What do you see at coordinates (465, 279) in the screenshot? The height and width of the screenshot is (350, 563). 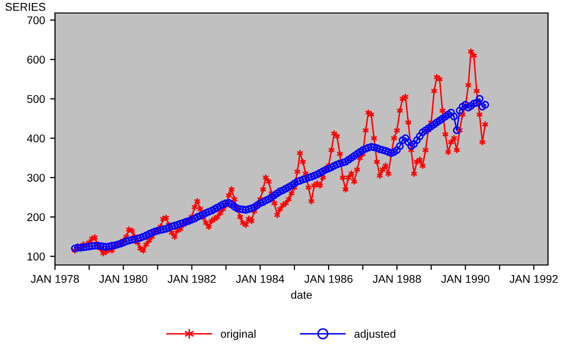 I see `x-tick-label: JAN 1990` at bounding box center [465, 279].